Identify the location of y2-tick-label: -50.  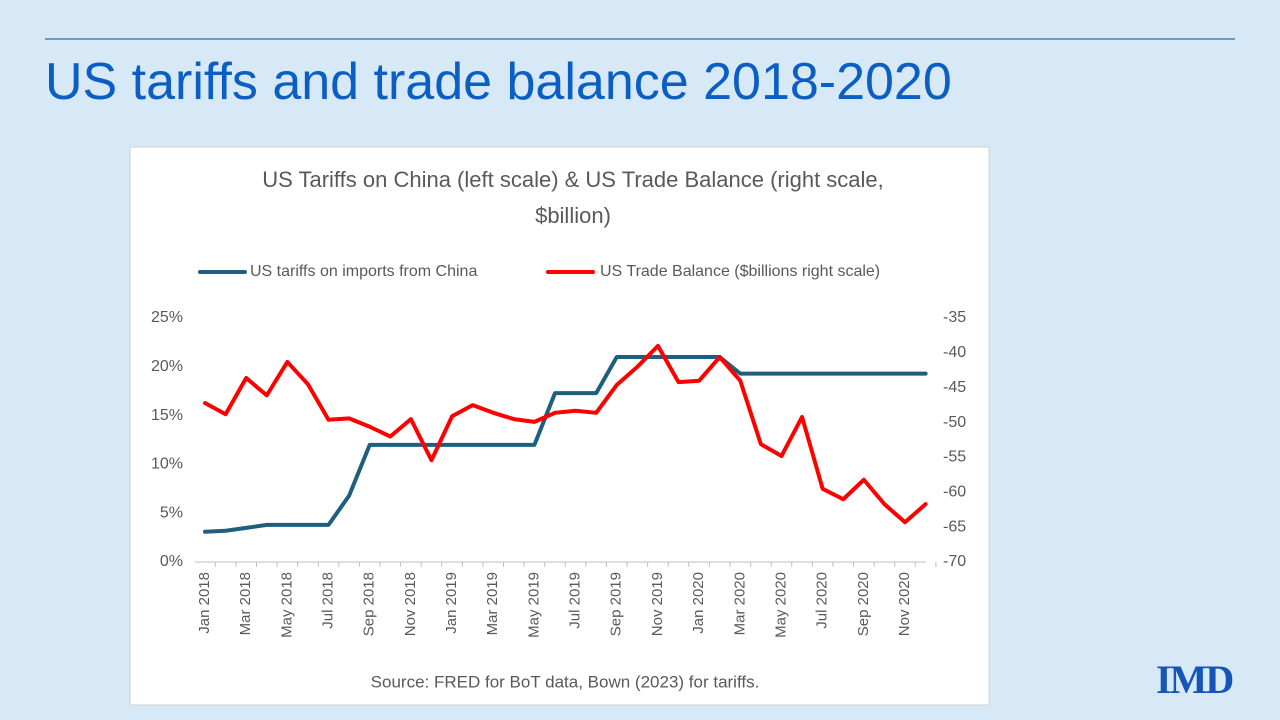
(954, 422).